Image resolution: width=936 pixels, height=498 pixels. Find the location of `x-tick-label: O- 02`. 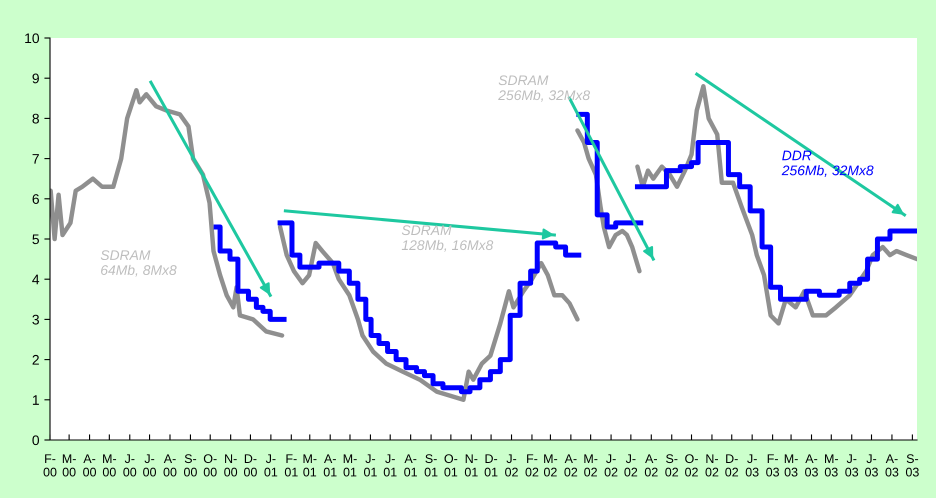

x-tick-label: O- 02 is located at coordinates (691, 465).